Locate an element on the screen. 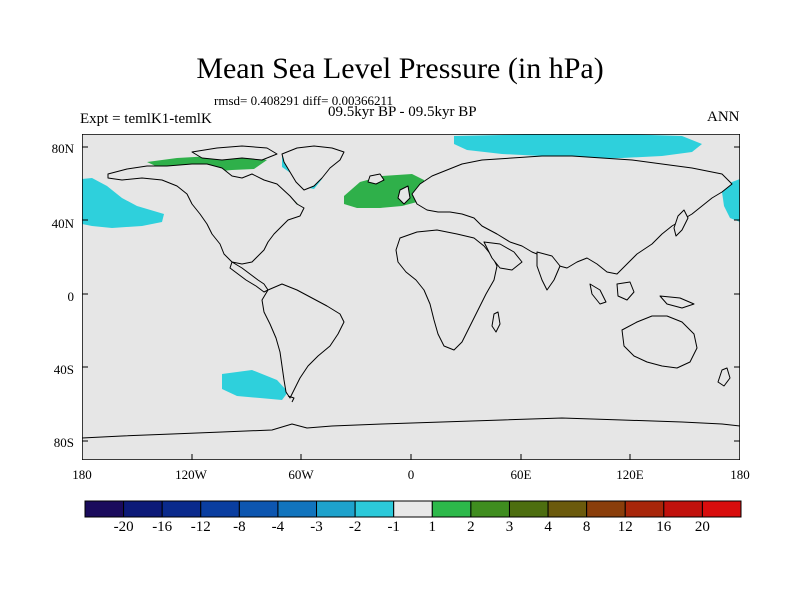 Image resolution: width=800 pixels, height=600 pixels. negative-anomaly-north-pacific-east is located at coordinates (731, 200).